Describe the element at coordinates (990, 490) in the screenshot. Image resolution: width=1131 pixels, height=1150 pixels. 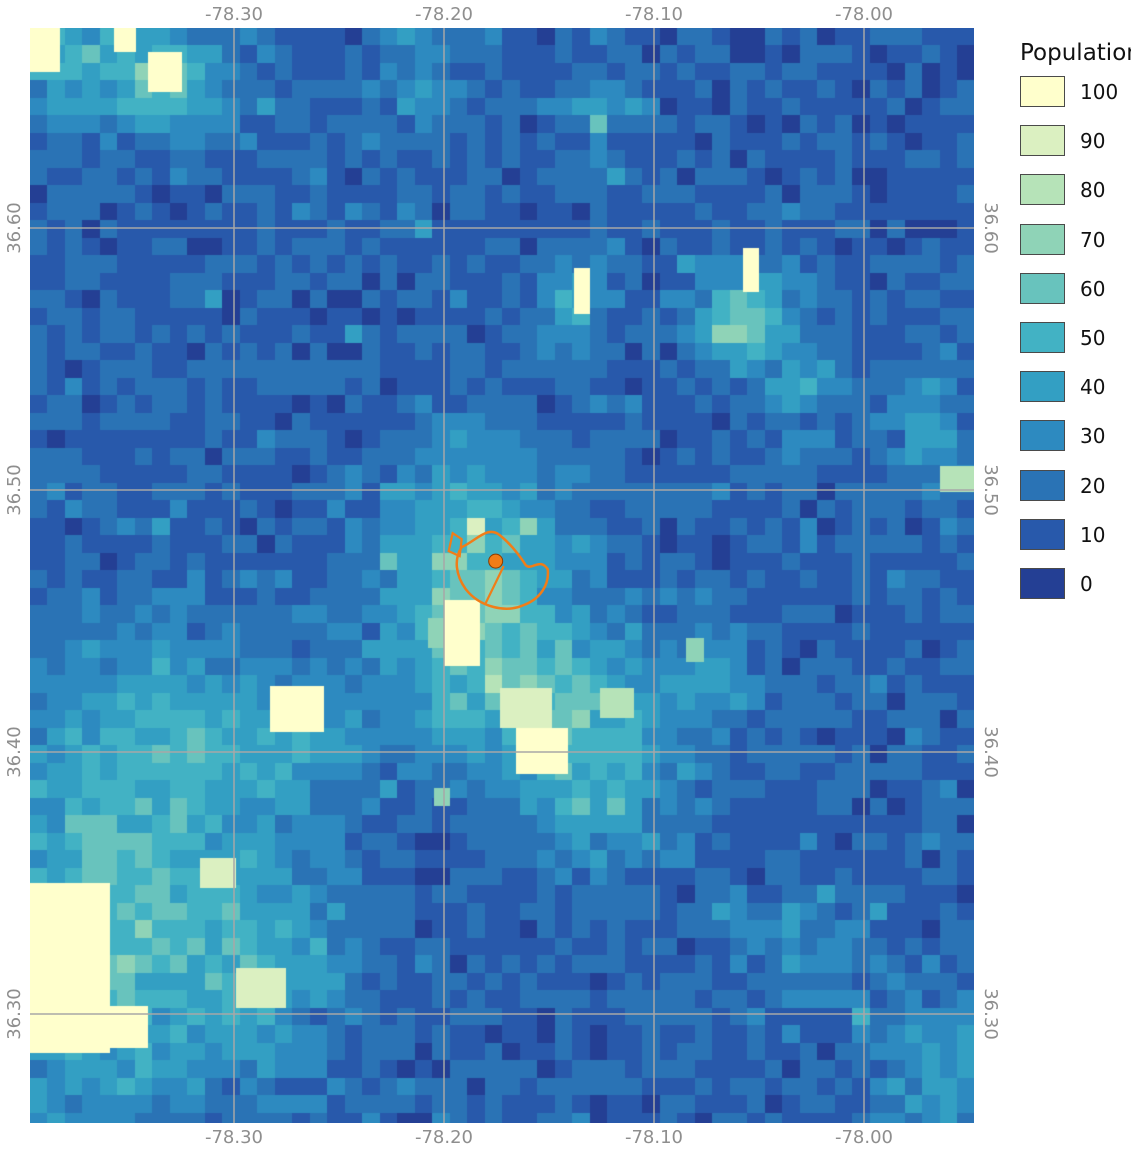
I see `latitude-tick-label-right: 36.50` at that location.